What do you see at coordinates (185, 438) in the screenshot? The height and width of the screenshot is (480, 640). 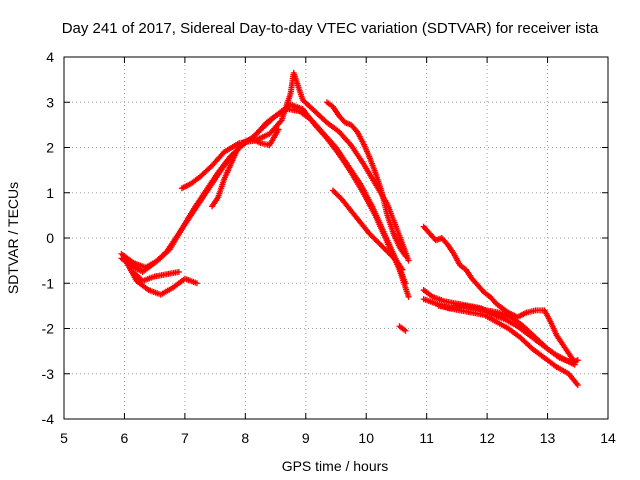 I see `x-tick-label: 7` at bounding box center [185, 438].